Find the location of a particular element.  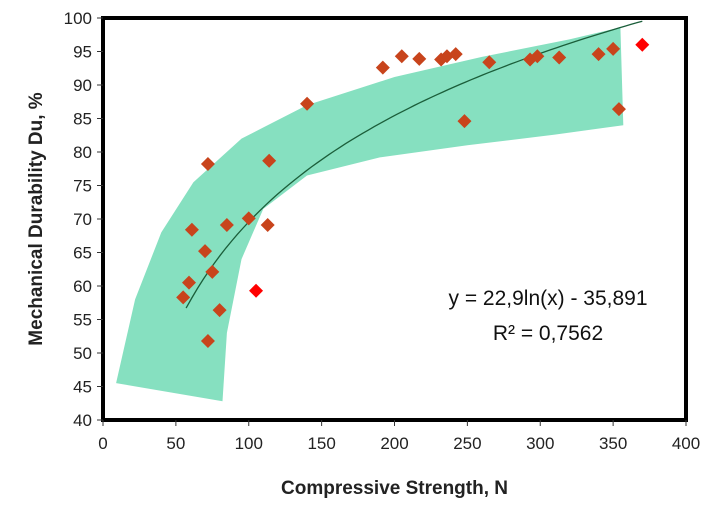

y-tick-label: 45 is located at coordinates (82, 387).